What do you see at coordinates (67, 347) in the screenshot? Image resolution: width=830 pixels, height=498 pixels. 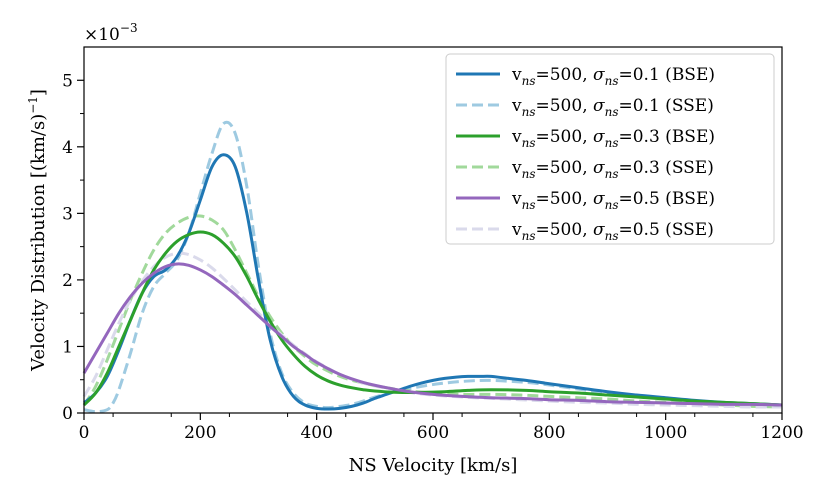 I see `y-tick-label: 1` at bounding box center [67, 347].